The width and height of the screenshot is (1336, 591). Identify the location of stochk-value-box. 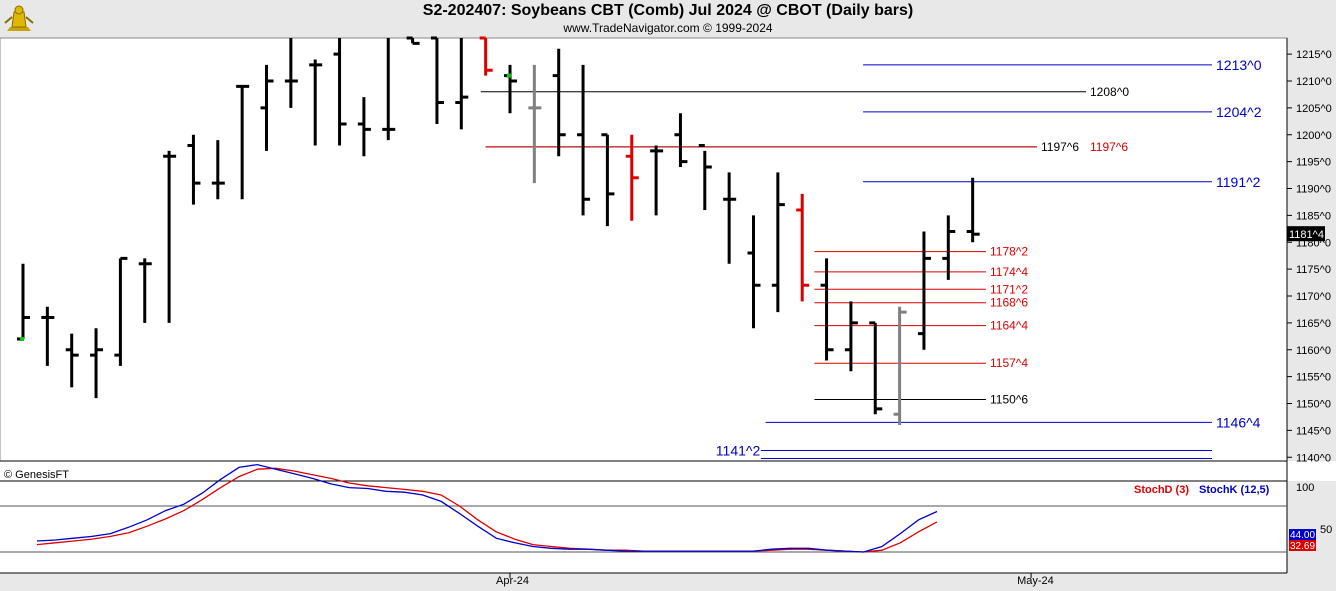
(1302, 534).